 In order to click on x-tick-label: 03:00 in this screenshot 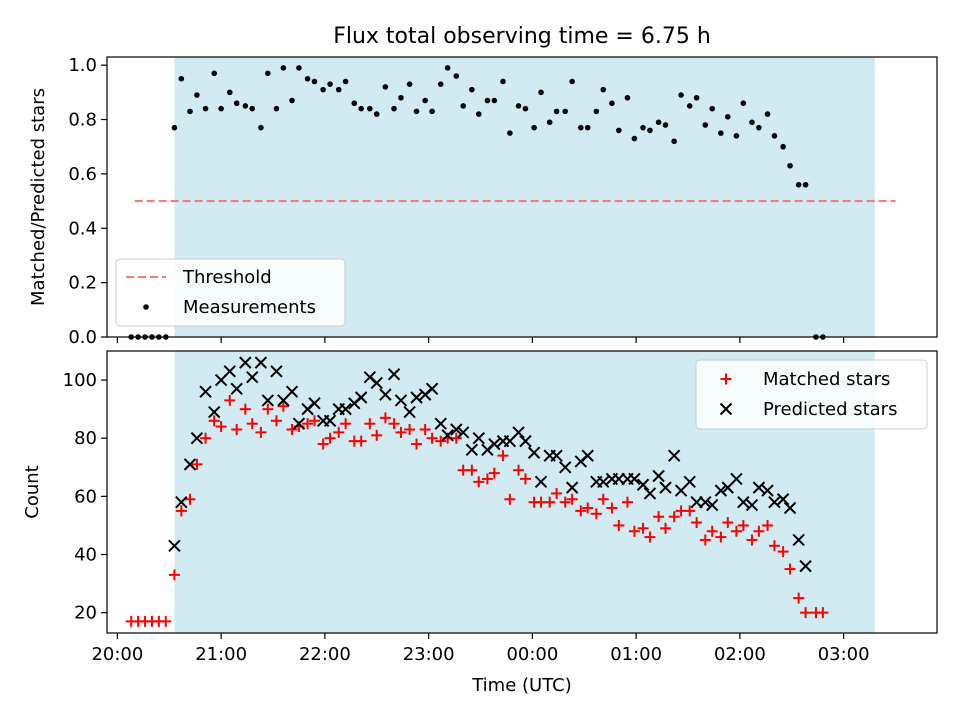, I will do `click(844, 654)`.